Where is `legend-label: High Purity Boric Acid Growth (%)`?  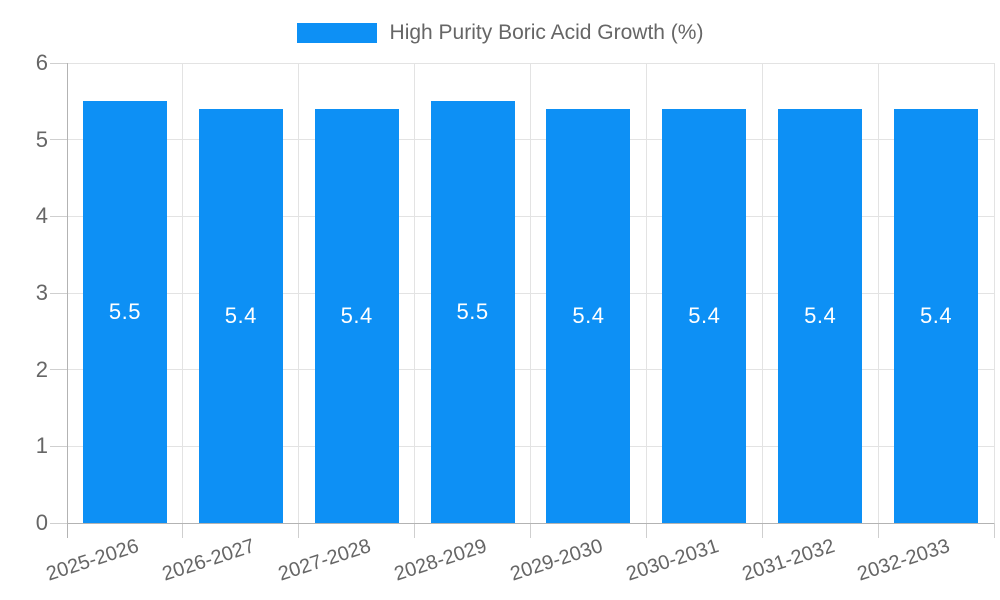 legend-label: High Purity Boric Acid Growth (%) is located at coordinates (546, 32).